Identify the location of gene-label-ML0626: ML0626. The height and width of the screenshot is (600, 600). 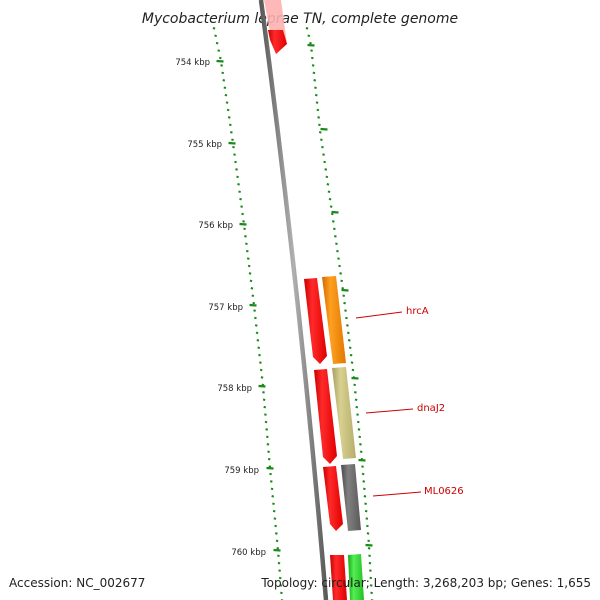
(444, 491).